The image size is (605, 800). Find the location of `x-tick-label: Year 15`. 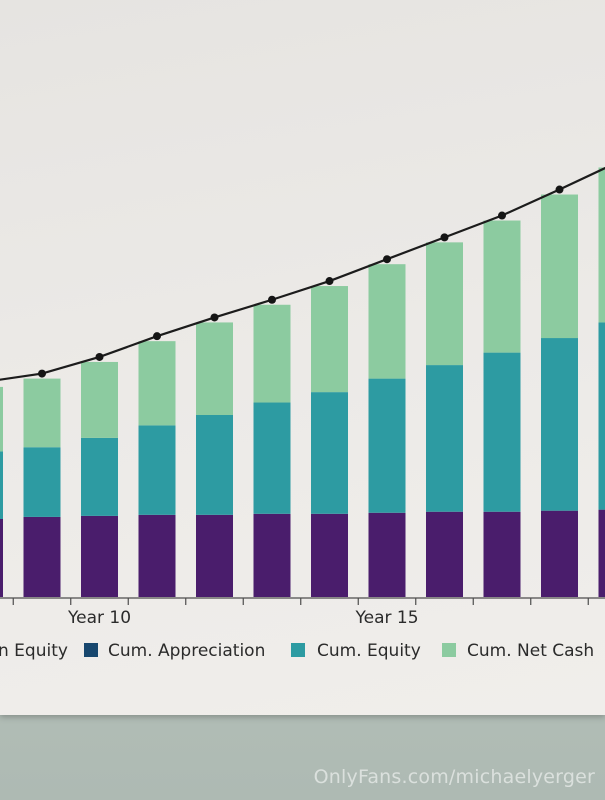

x-tick-label: Year 15 is located at coordinates (386, 618).